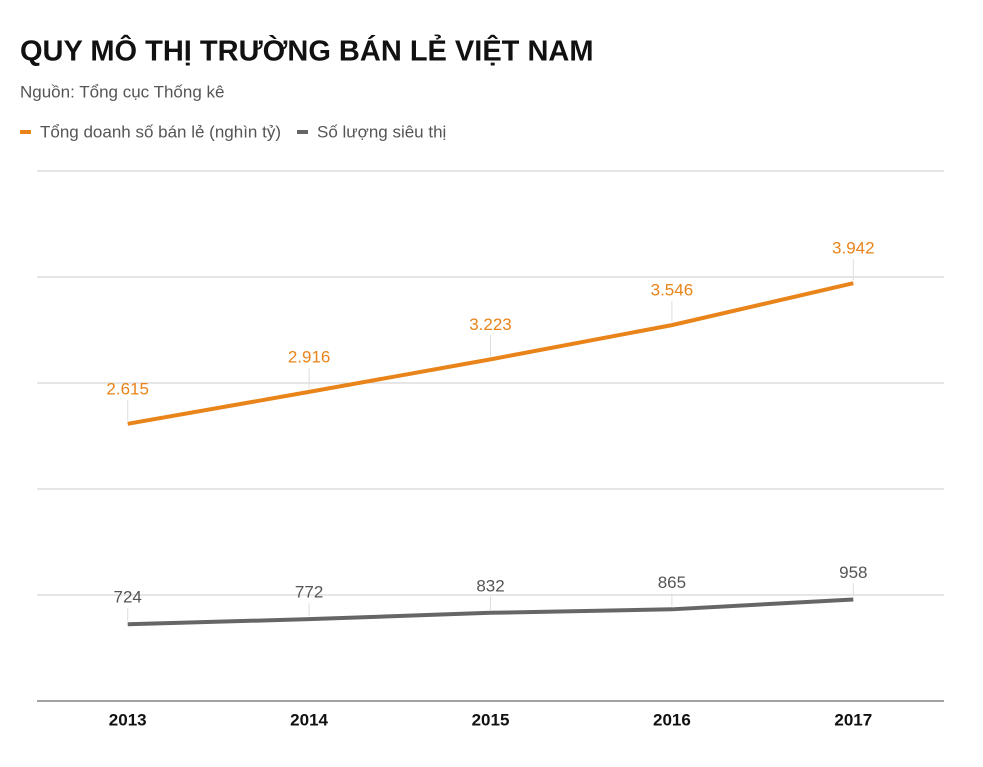 This screenshot has height=767, width=983. Describe the element at coordinates (853, 719) in the screenshot. I see `x-tick-label: 2017` at that location.